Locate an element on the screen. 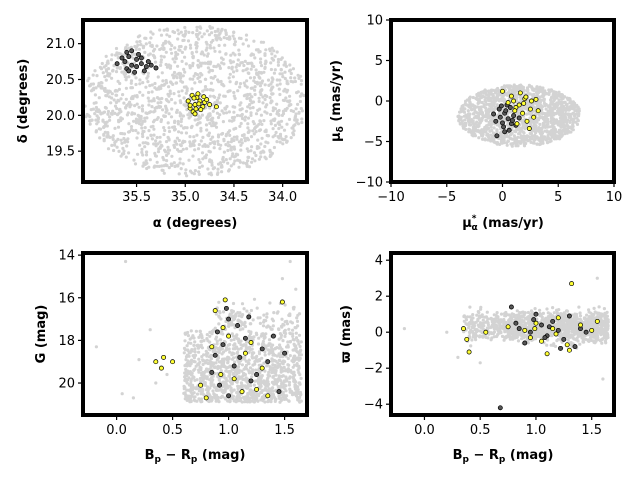  x-tick-label: −5 is located at coordinates (446, 197).